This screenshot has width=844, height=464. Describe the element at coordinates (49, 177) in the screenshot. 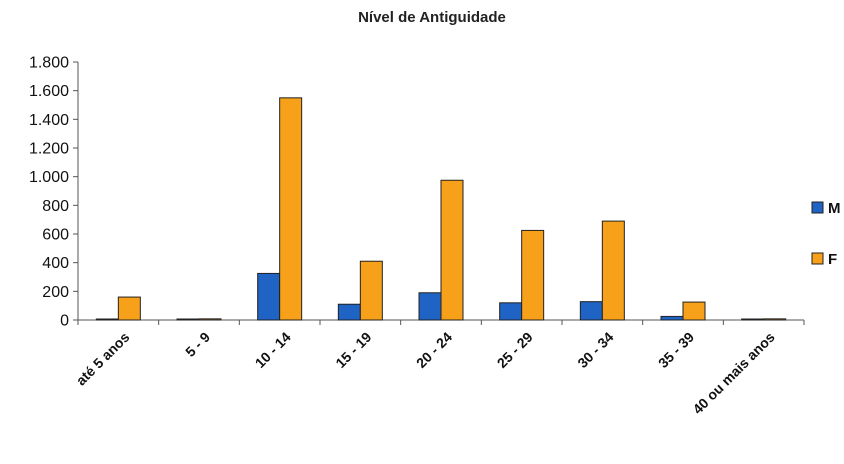

I see `y-tick-label: 1.000` at that location.